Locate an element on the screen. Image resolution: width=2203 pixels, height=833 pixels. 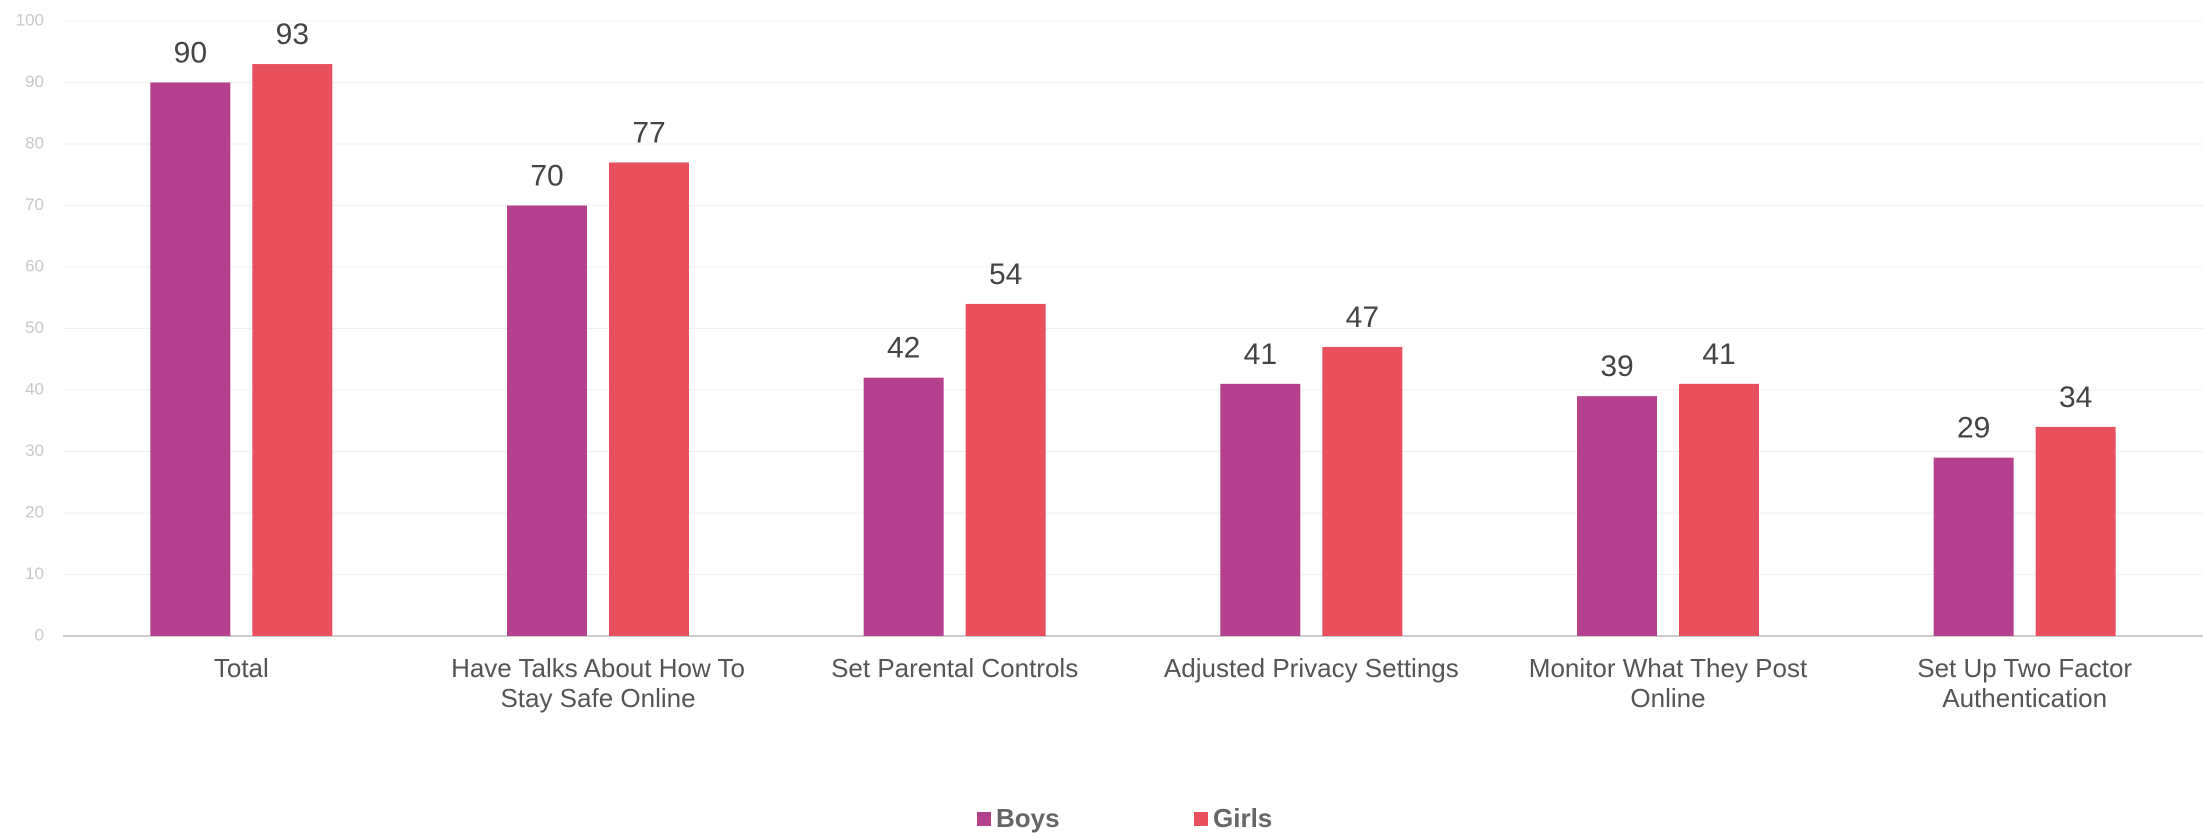
y-tick-label: 80 is located at coordinates (34, 142).